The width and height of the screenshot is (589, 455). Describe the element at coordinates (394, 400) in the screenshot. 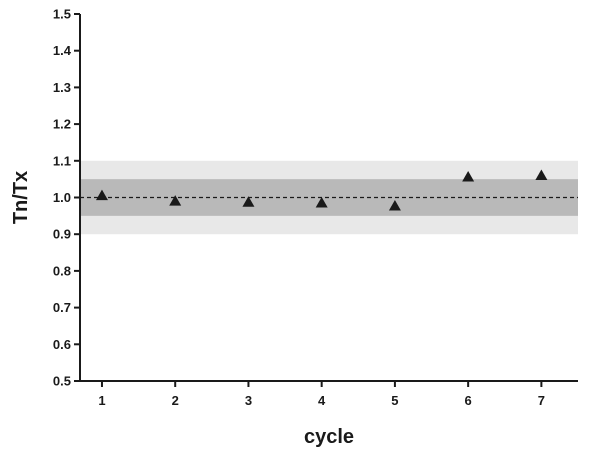

I see `x-tick-label: 5` at that location.